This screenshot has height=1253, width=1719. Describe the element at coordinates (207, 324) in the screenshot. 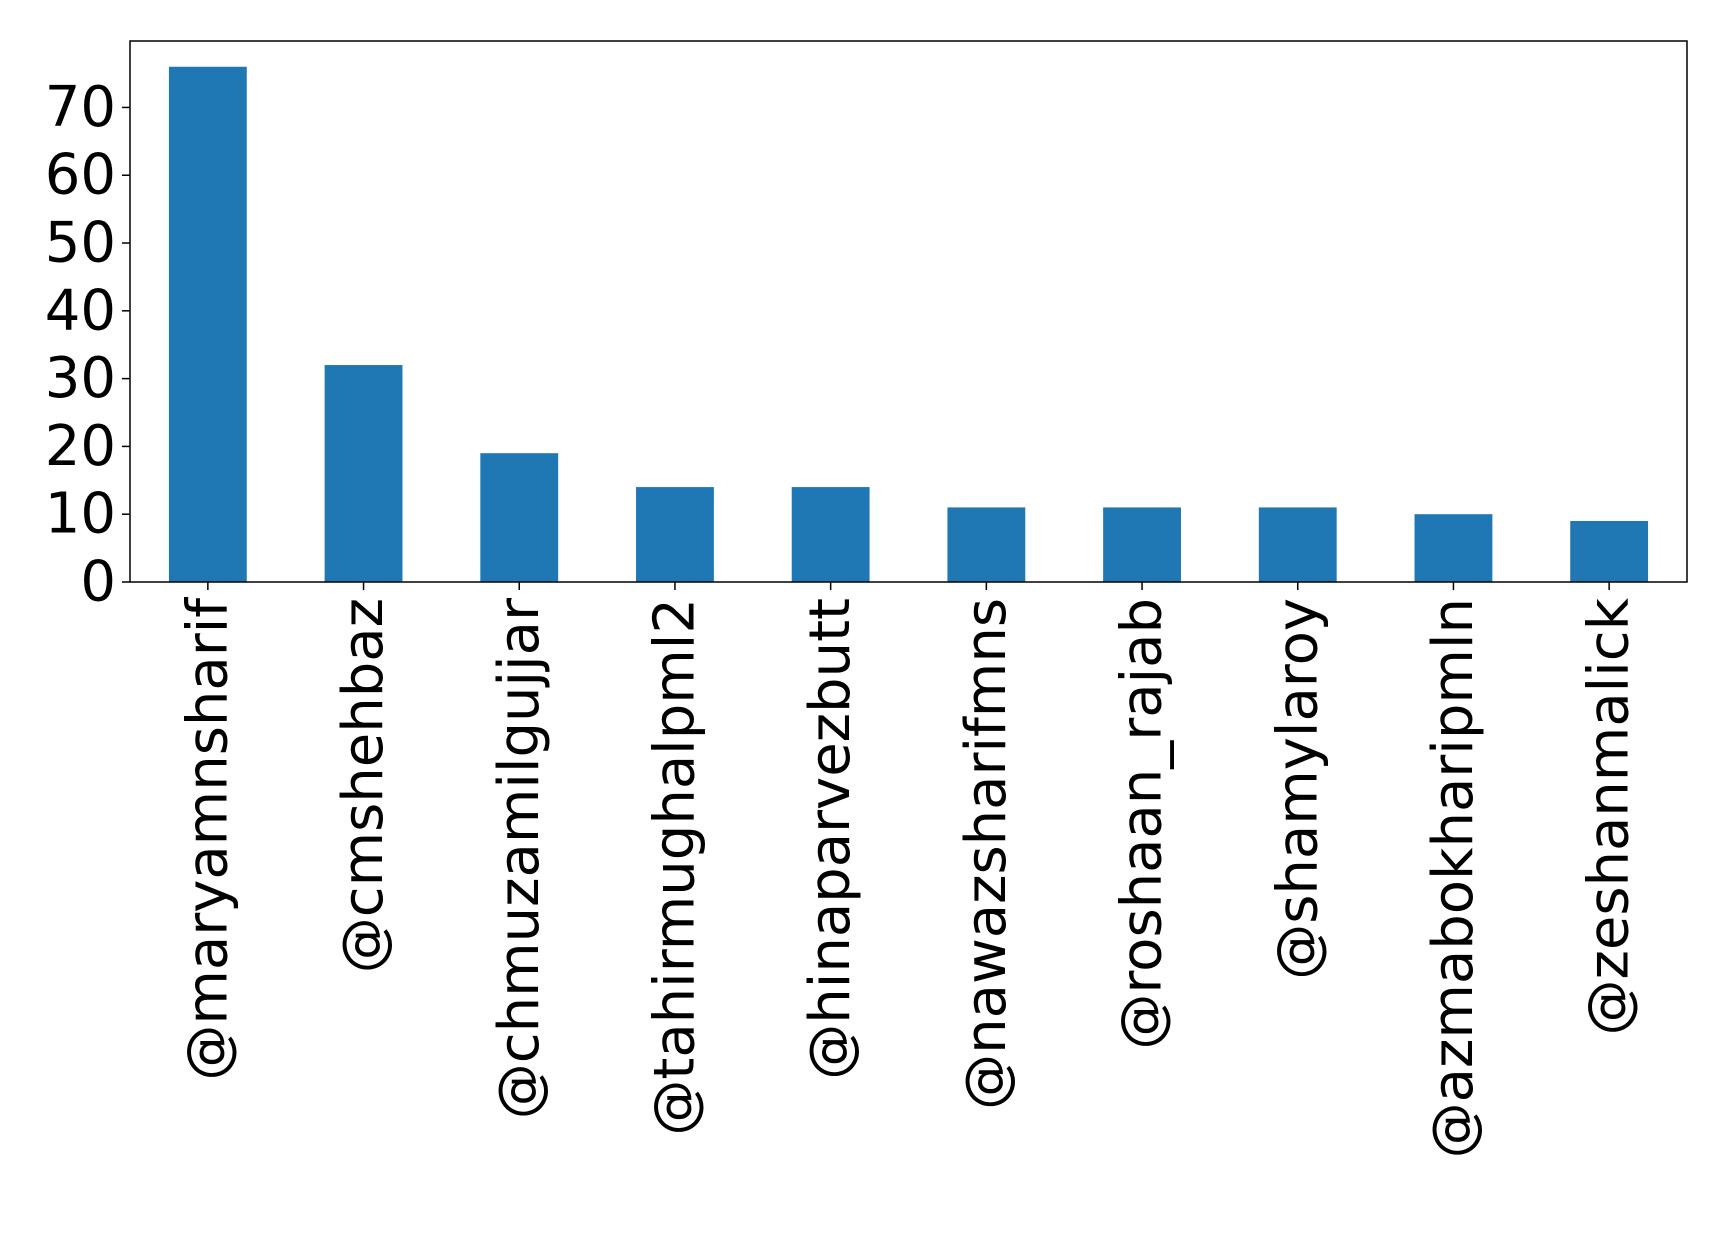

I see `bar-maryamnsharif` at that location.